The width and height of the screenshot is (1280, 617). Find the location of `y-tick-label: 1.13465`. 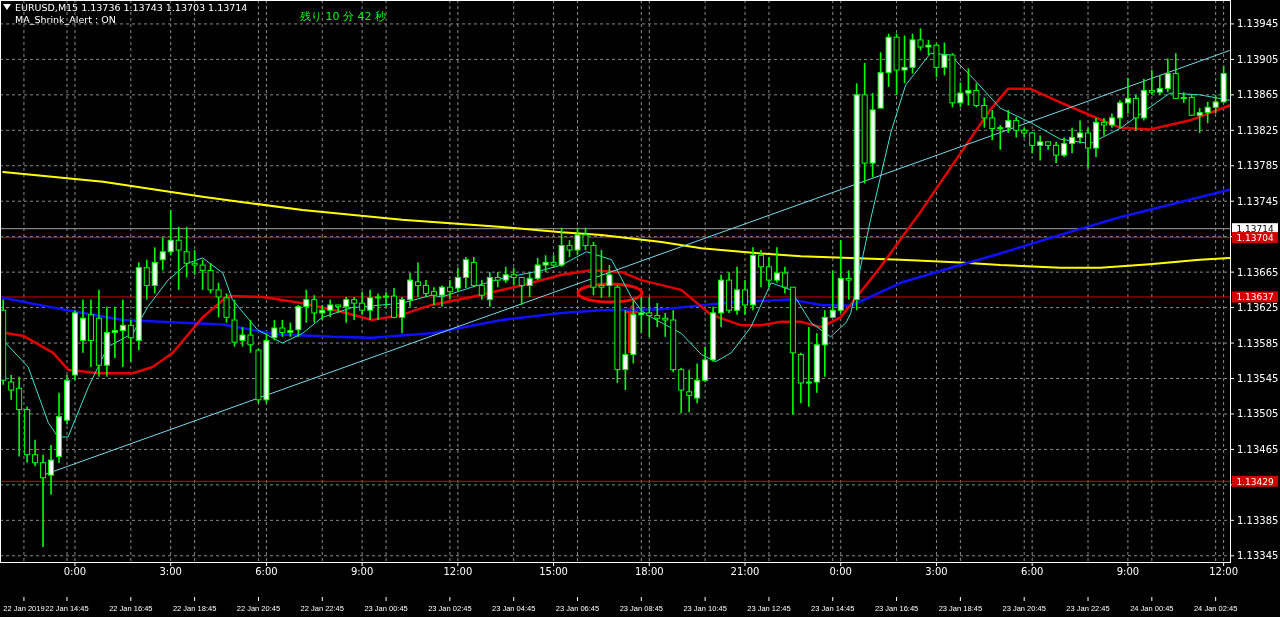

y-tick-label: 1.13465 is located at coordinates (1258, 449).